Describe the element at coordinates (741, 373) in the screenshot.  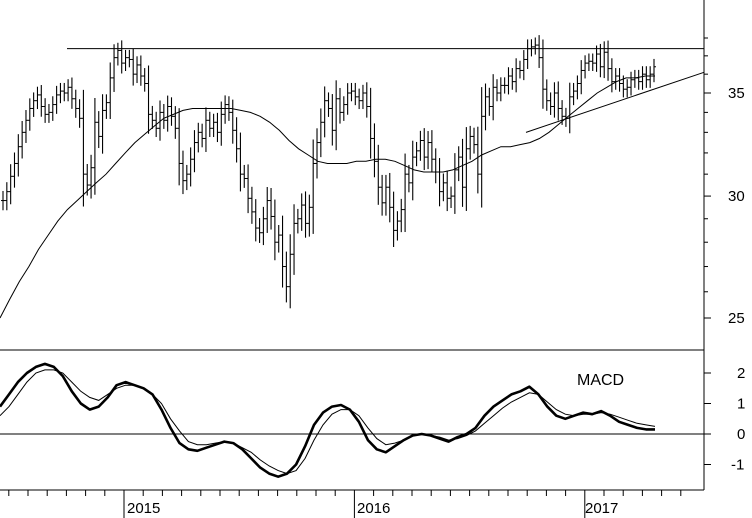
I see `macd-tick-label: 2` at that location.